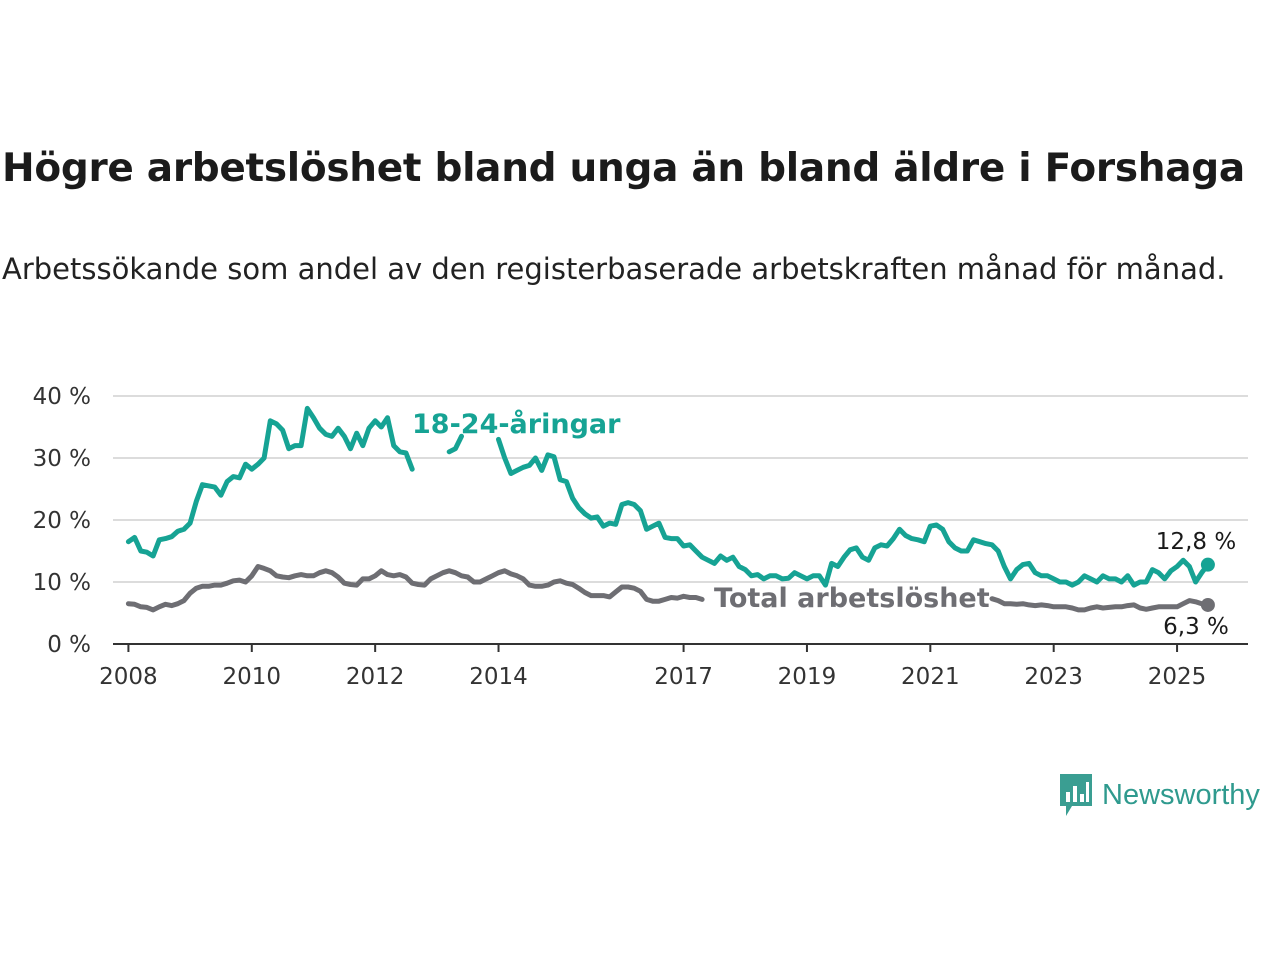 Image resolution: width=1280 pixels, height=960 pixels. What do you see at coordinates (1177, 677) in the screenshot?
I see `x-tick-label: 2025` at bounding box center [1177, 677].